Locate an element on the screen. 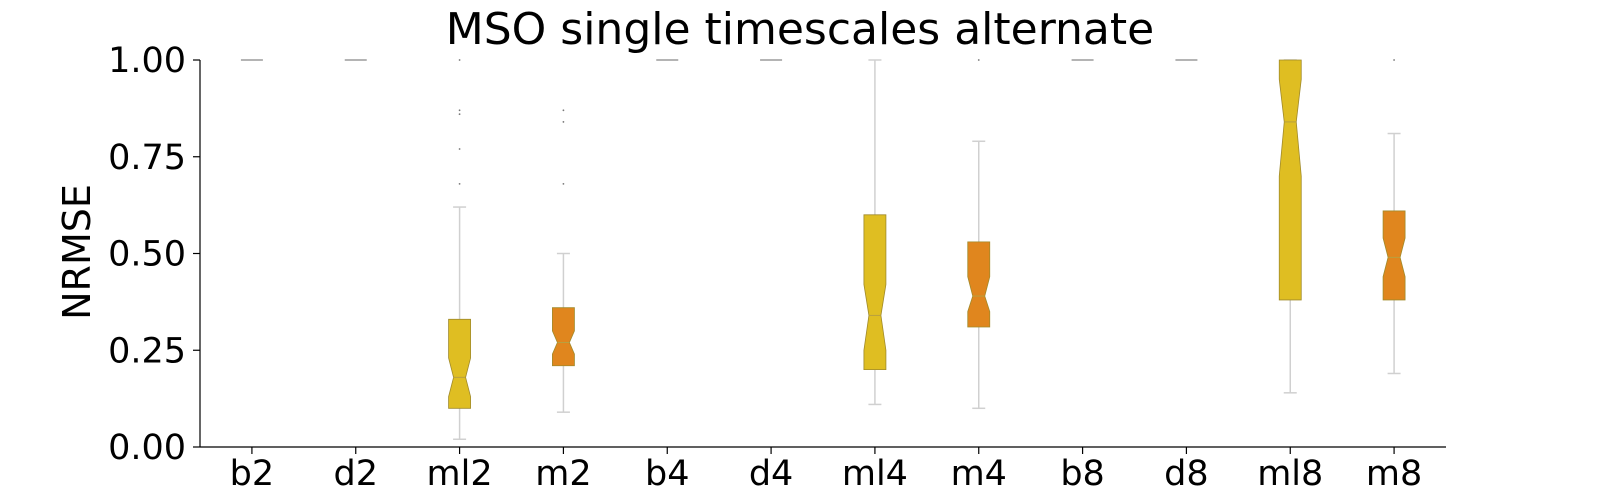  box-group-m8 is located at coordinates (1394, 217).